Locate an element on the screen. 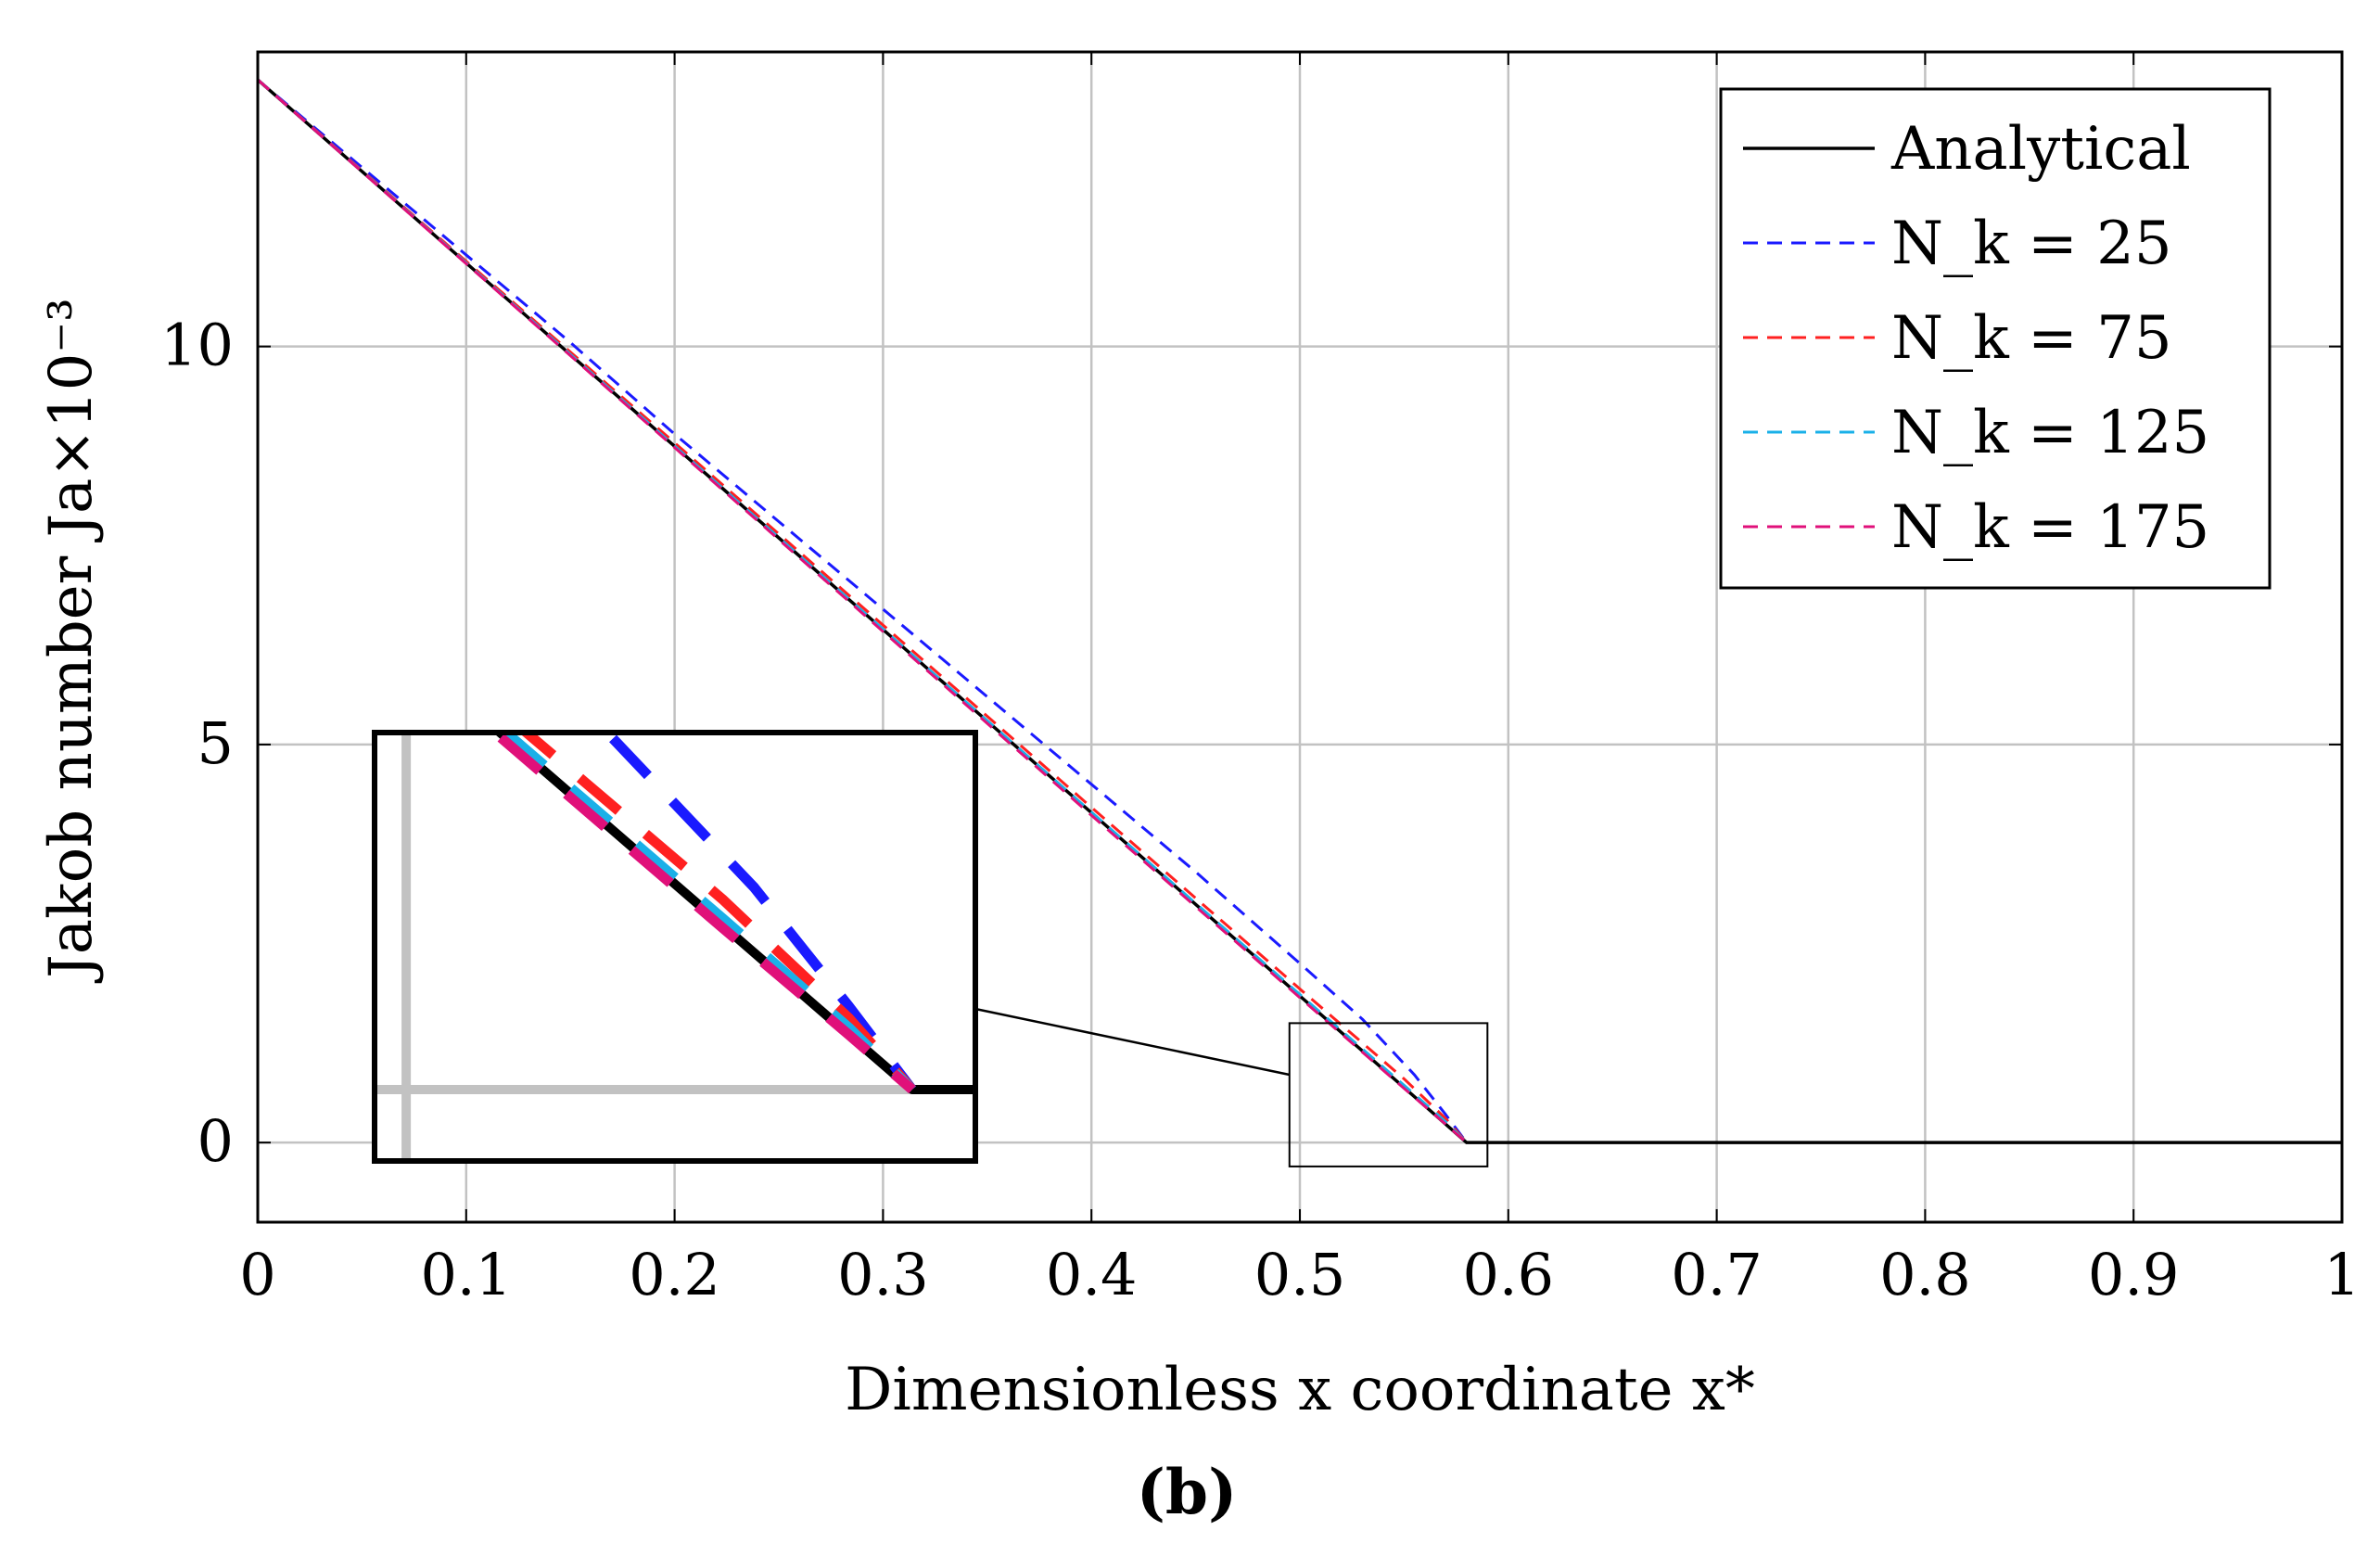 The image size is (2380, 1556). y-tick-label: 5 is located at coordinates (215, 743).